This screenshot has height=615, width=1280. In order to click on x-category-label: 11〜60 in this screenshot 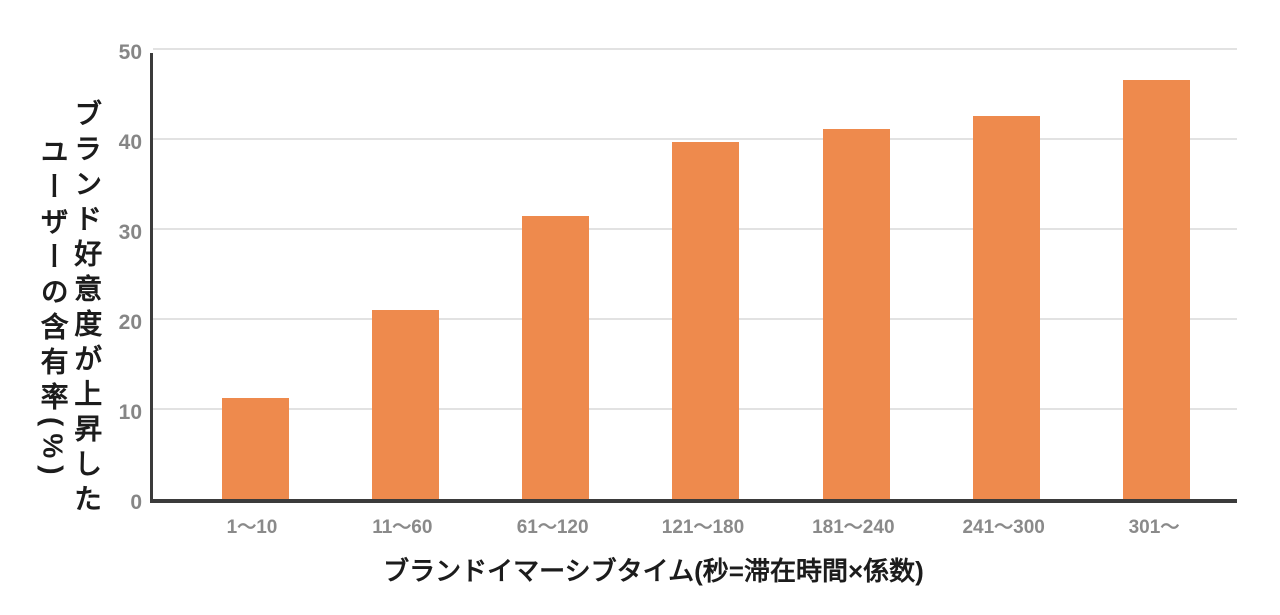, I will do `click(402, 527)`.